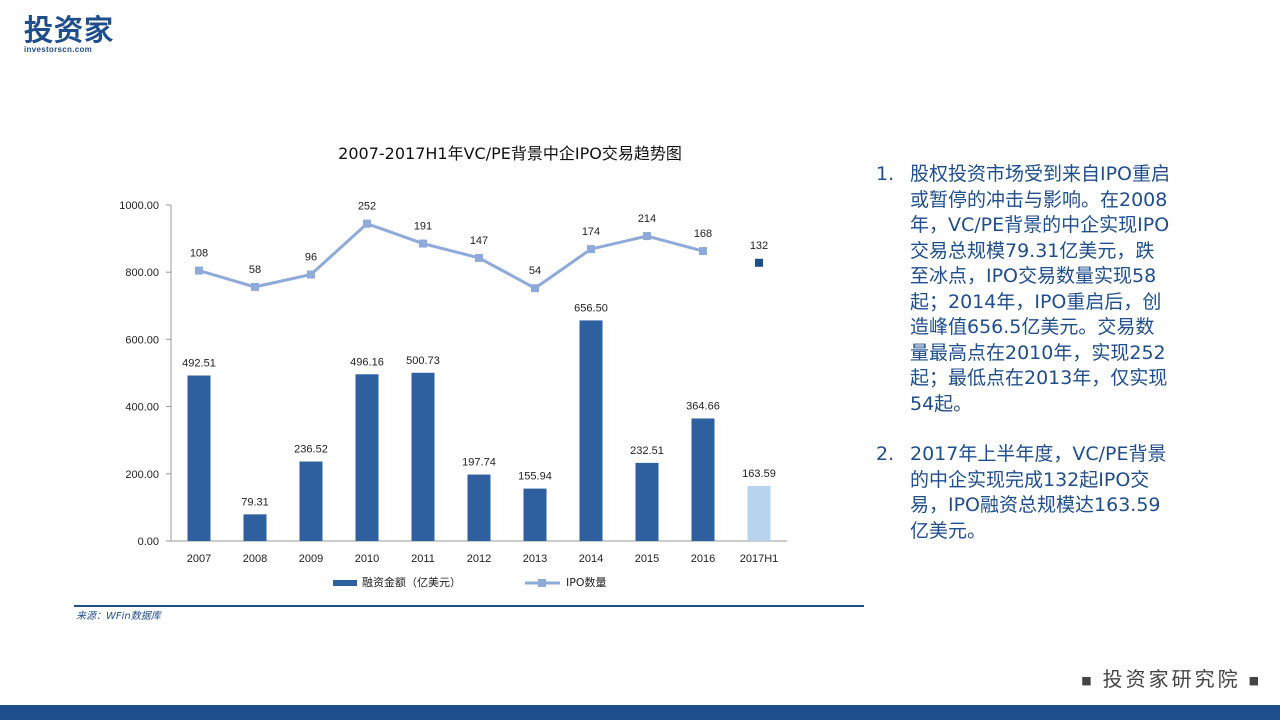 The height and width of the screenshot is (720, 1280). I want to click on source-note: 来源：WFin数据库, so click(118, 616).